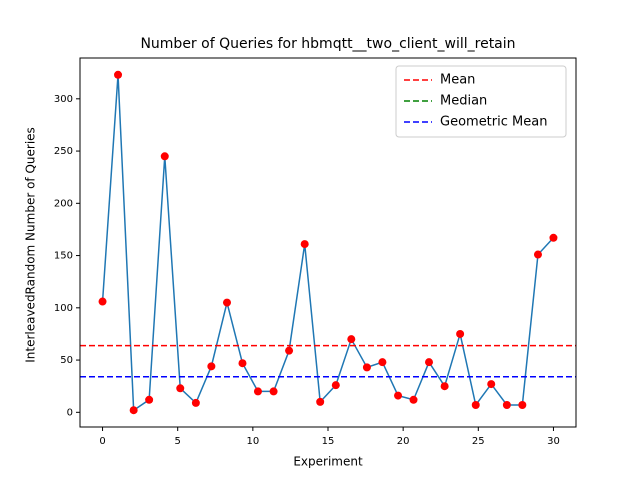 The height and width of the screenshot is (480, 640). I want to click on x-axis-label: Experiment, so click(328, 462).